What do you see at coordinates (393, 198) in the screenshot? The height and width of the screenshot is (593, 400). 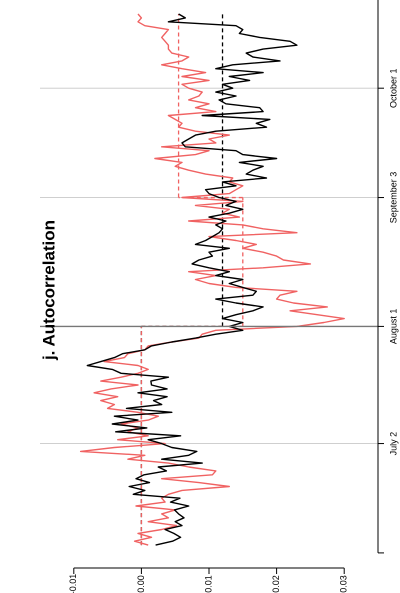 I see `date-tick-label-3: September 3` at bounding box center [393, 198].